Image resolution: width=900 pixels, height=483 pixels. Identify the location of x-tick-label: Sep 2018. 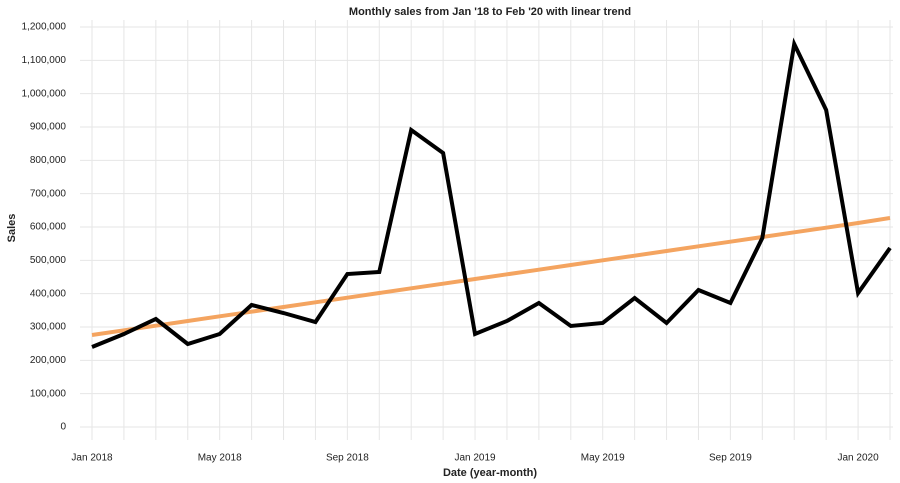
(347, 458).